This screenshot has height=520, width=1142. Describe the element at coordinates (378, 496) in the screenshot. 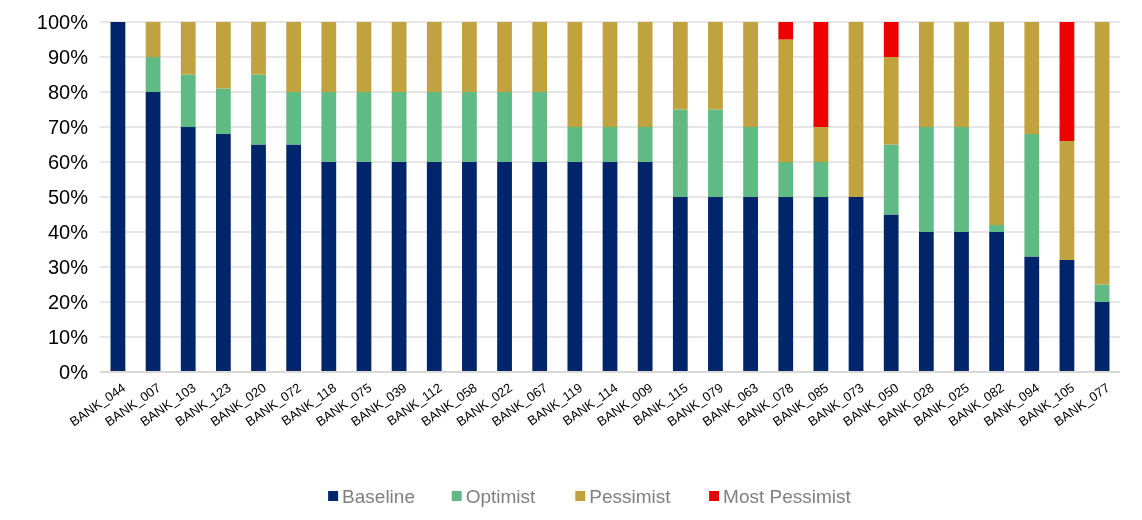

I see `legend-label: Baseline` at that location.